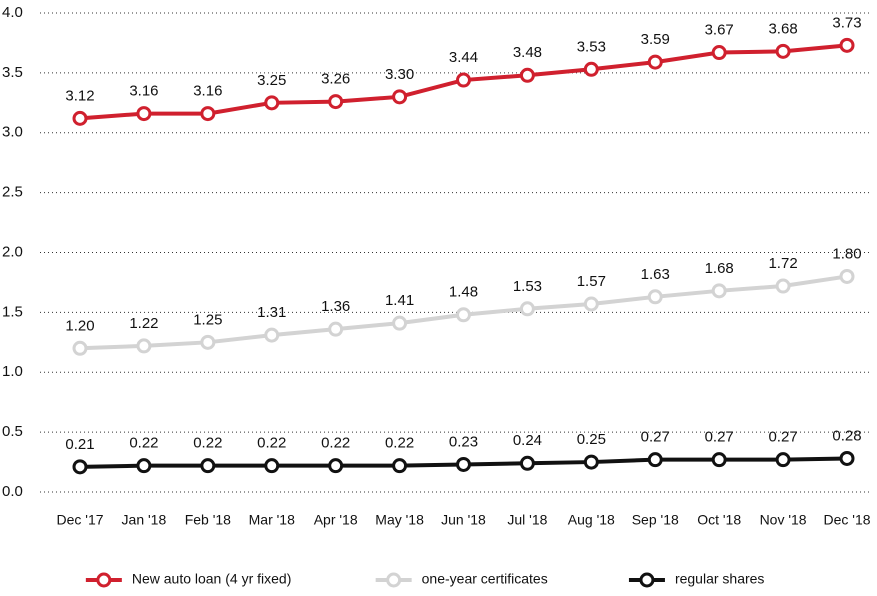 The width and height of the screenshot is (877, 596). I want to click on x-tick-label: Mar '18, so click(272, 520).